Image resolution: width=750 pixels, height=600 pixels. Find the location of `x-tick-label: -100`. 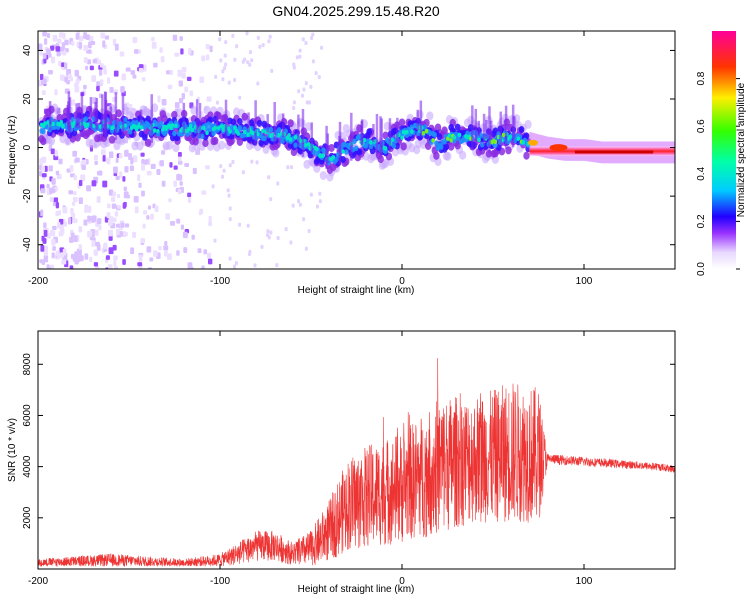

x-tick-label: -100 is located at coordinates (220, 281).